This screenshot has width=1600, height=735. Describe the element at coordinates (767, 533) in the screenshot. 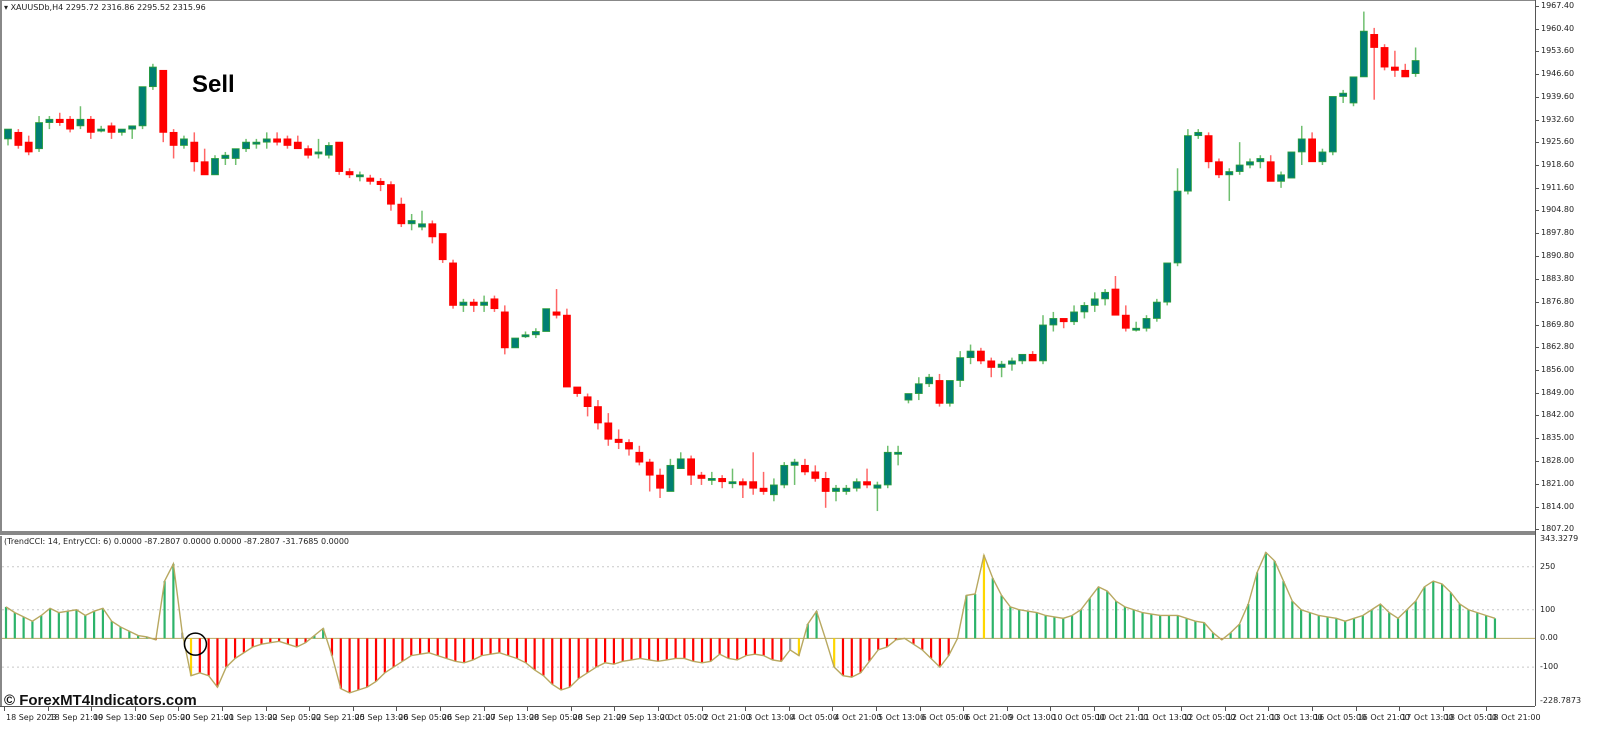

I see `pane-divider` at that location.